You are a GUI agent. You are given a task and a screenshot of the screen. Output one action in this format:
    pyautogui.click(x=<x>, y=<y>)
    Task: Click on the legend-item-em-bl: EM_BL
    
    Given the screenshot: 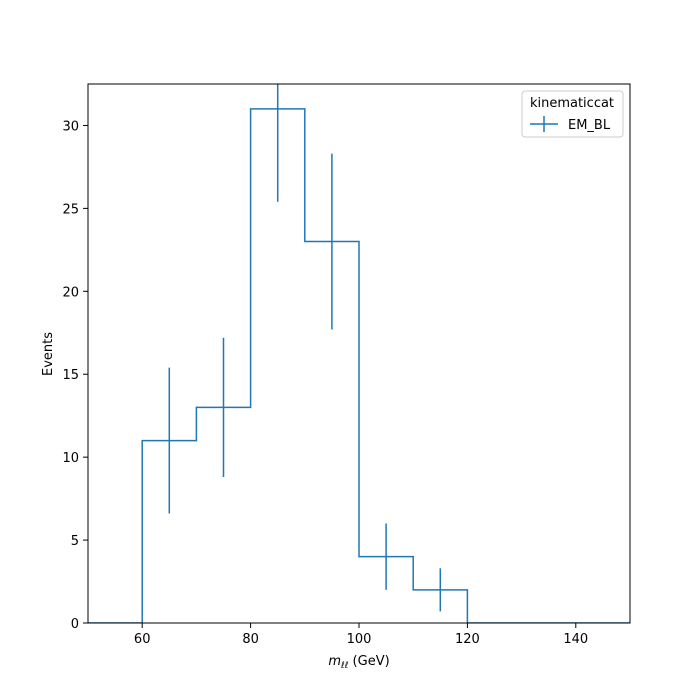 What is the action you would take?
    pyautogui.click(x=589, y=125)
    